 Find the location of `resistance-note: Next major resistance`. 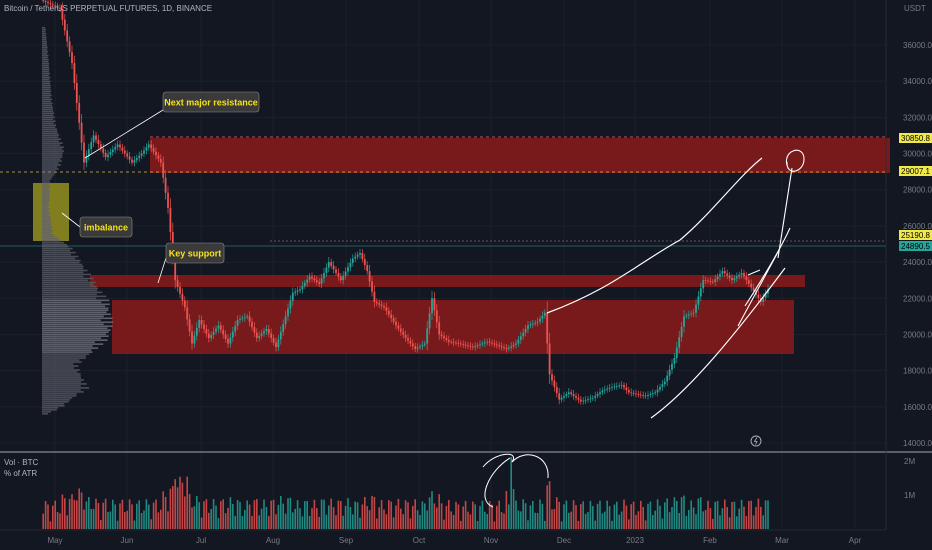

resistance-note: Next major resistance is located at coordinates (172, 125).